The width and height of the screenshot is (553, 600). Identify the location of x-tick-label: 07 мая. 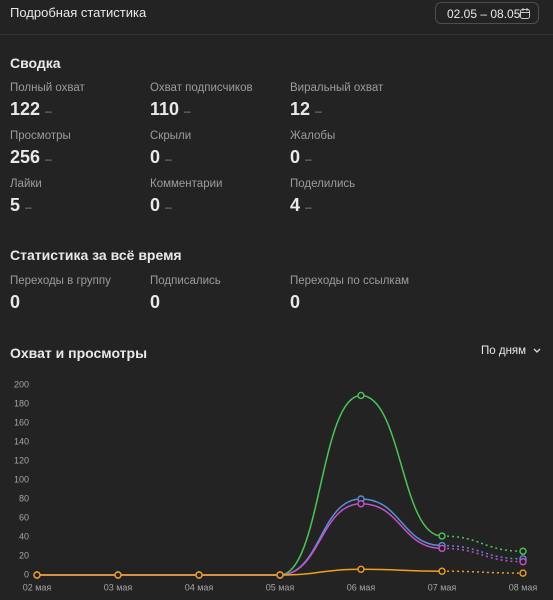
(442, 587).